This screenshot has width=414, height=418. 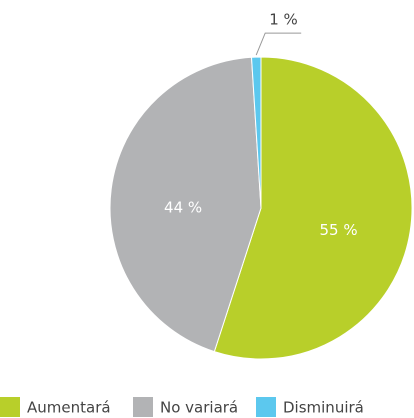 What do you see at coordinates (199, 408) in the screenshot?
I see `legend-label: No variará` at bounding box center [199, 408].